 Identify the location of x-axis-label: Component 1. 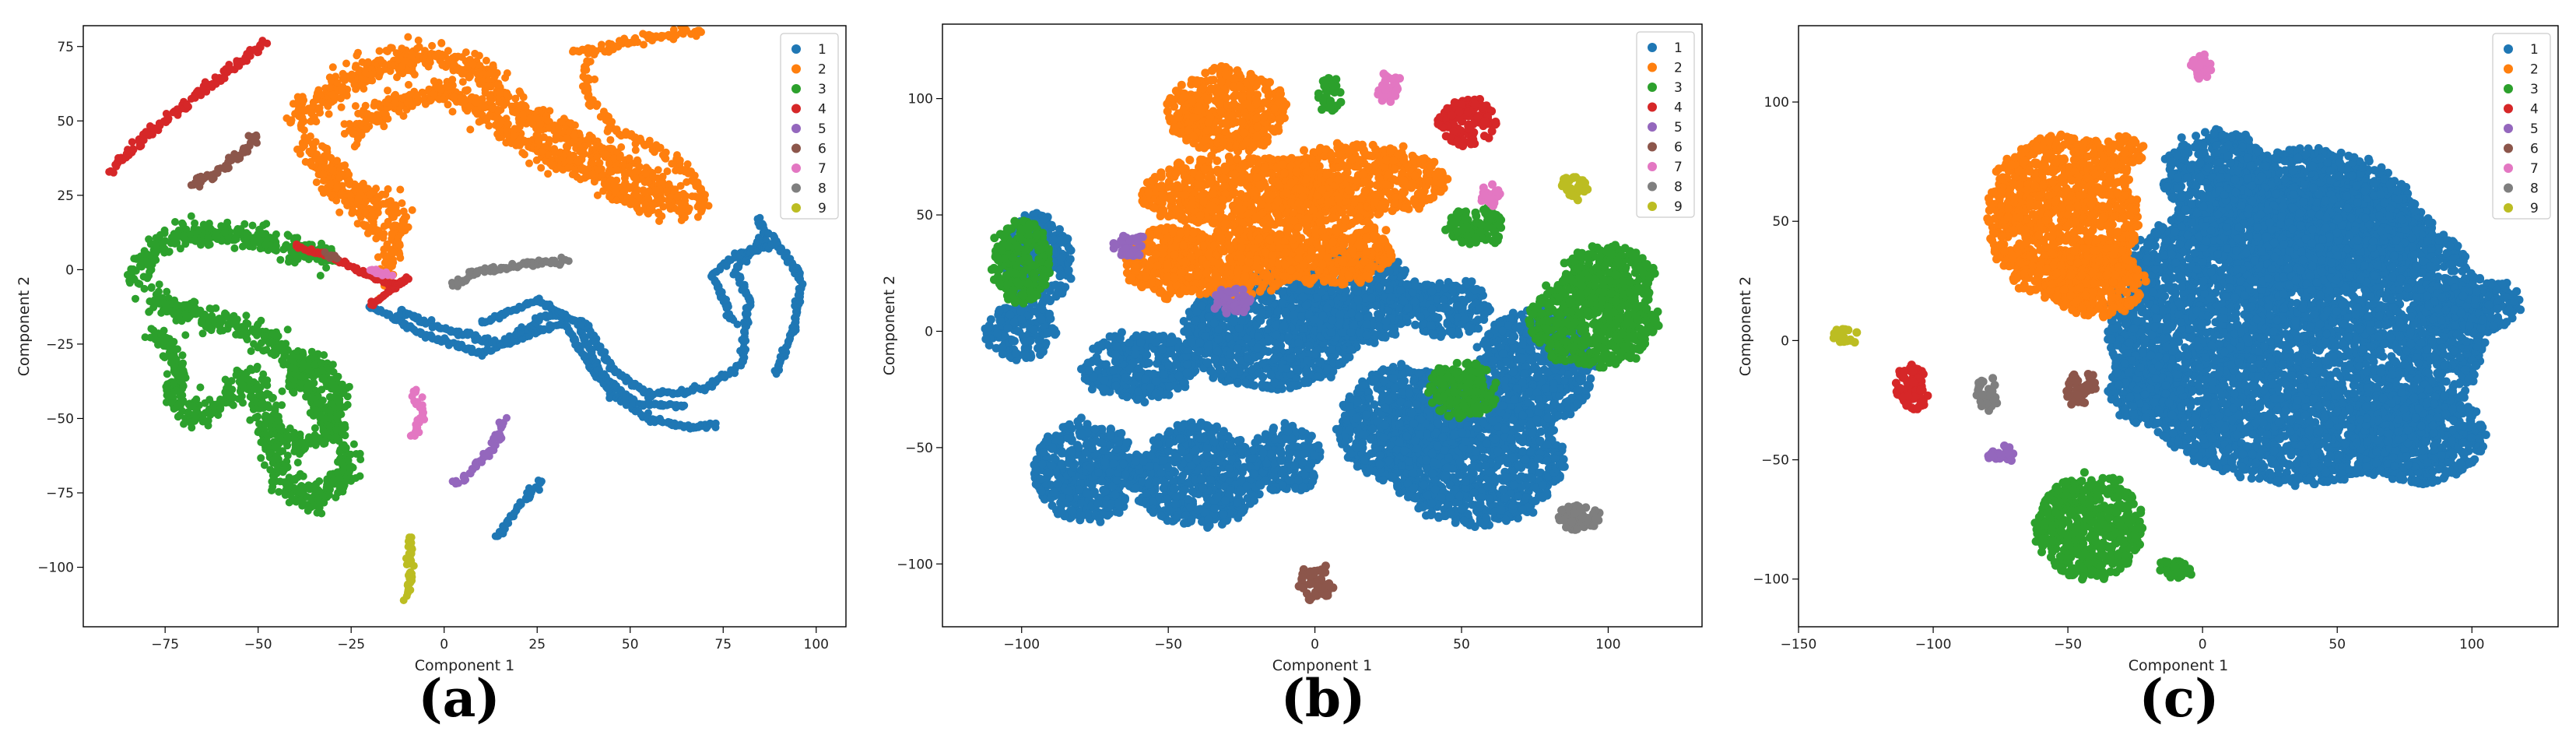
(465, 665).